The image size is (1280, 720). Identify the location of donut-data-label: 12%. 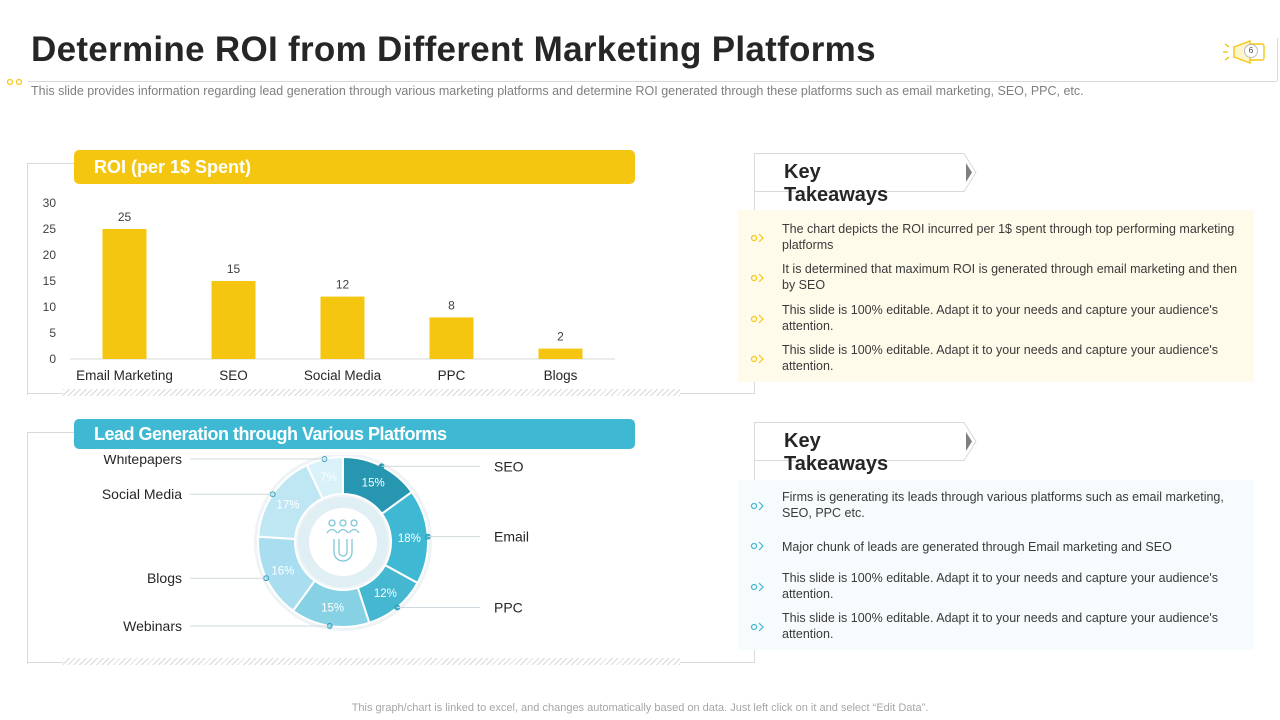
(385, 594).